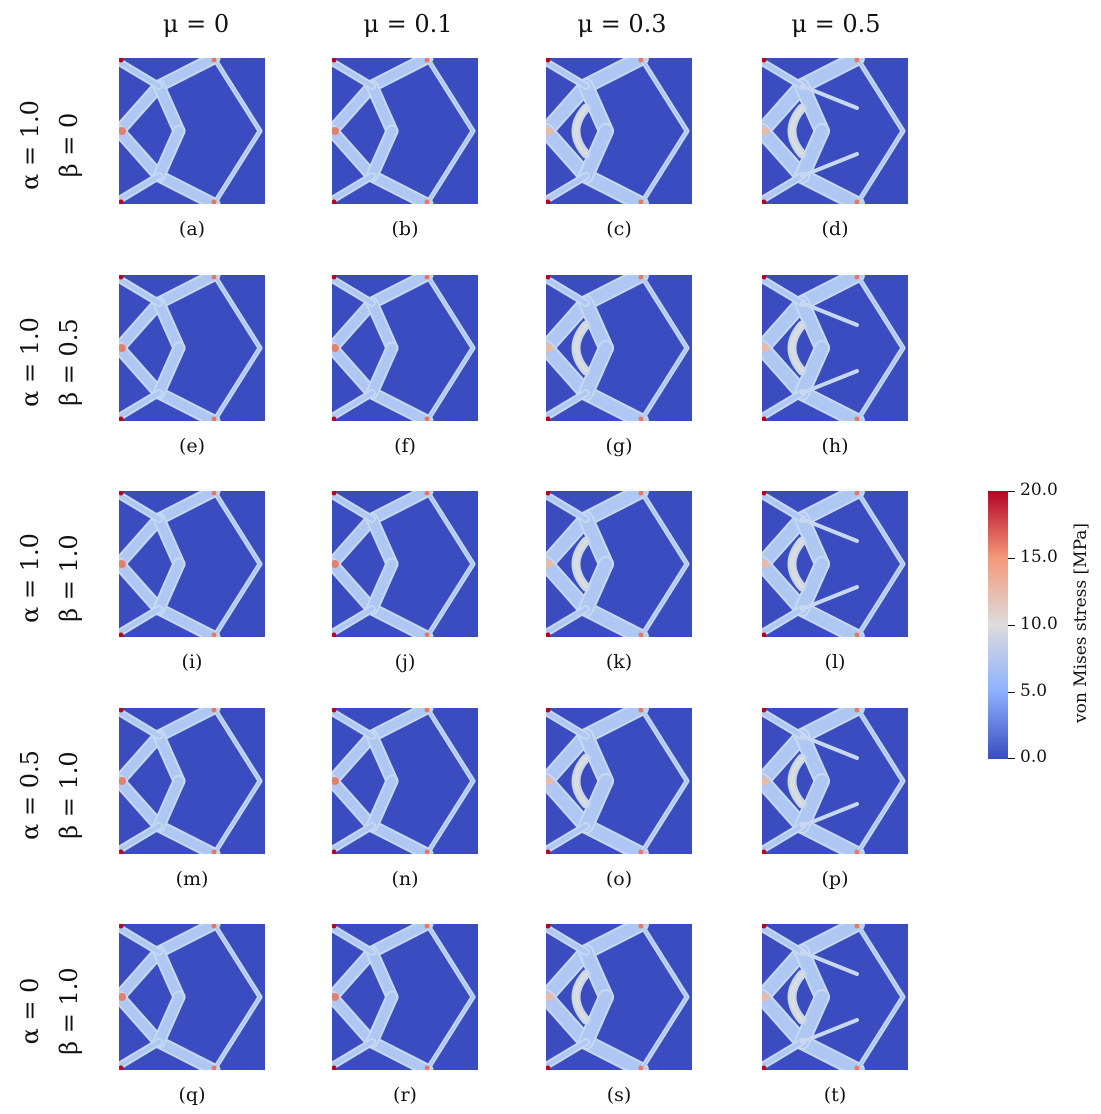  I want to click on panel-caption: (f), so click(405, 446).